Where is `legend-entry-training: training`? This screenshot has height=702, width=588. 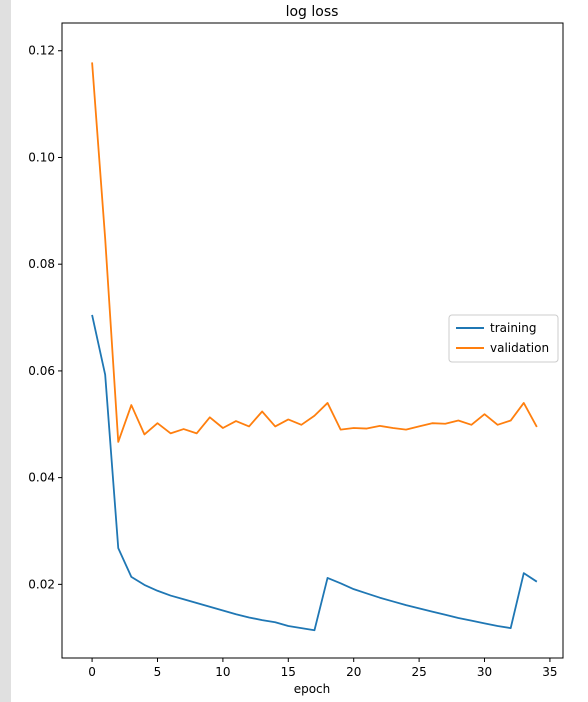
legend-entry-training: training is located at coordinates (513, 328).